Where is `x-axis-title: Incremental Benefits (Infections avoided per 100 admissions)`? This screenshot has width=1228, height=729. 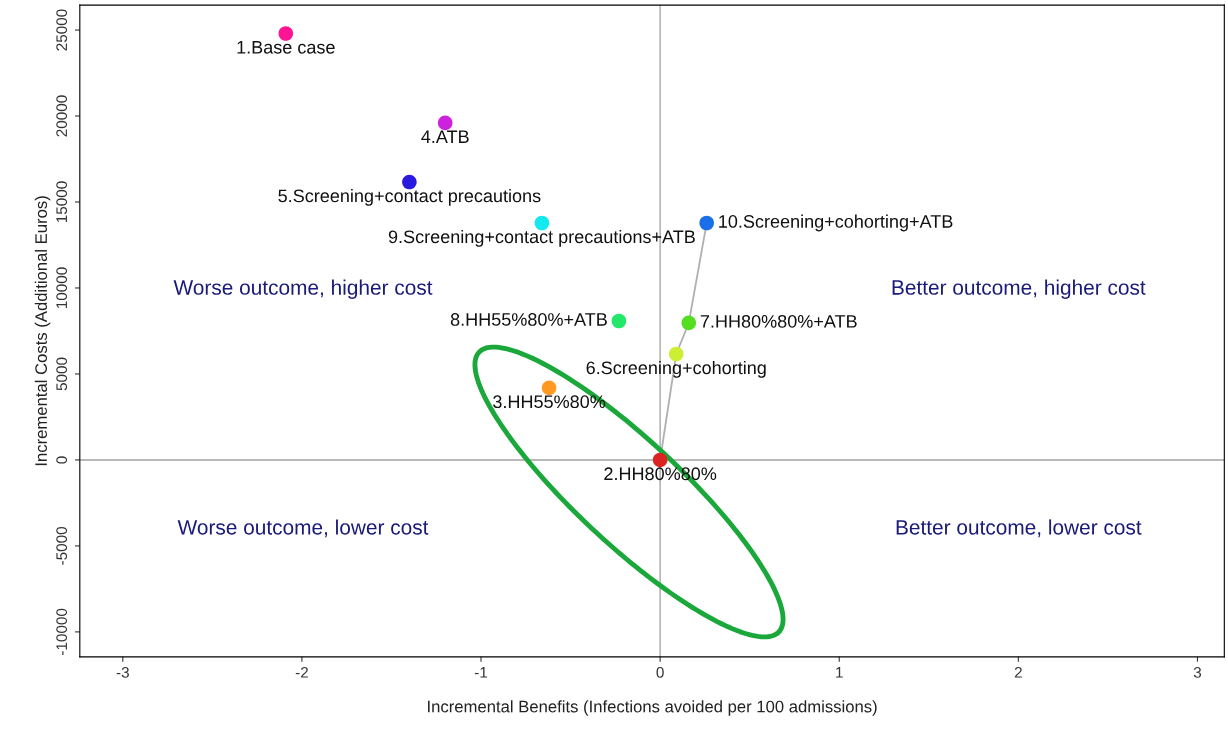
x-axis-title: Incremental Benefits (Infections avoided per 100 admissions) is located at coordinates (652, 708).